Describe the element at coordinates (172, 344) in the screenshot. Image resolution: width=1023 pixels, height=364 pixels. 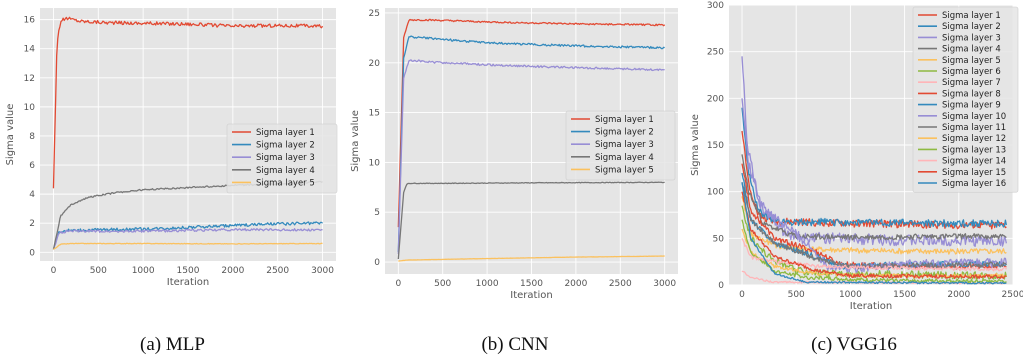
I see `caption-mlp: (a) MLP` at that location.